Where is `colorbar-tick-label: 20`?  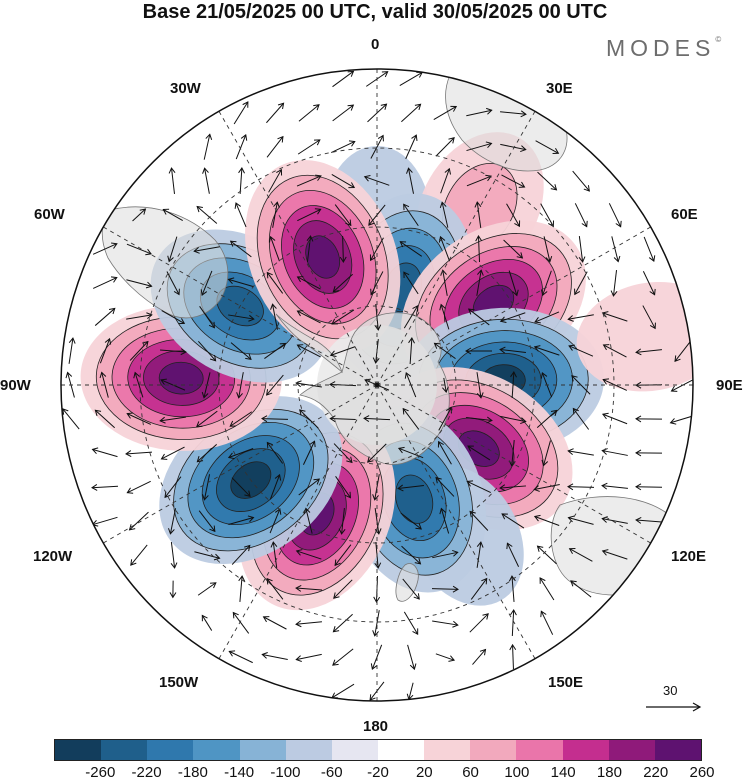
colorbar-tick-label: 20 is located at coordinates (424, 772).